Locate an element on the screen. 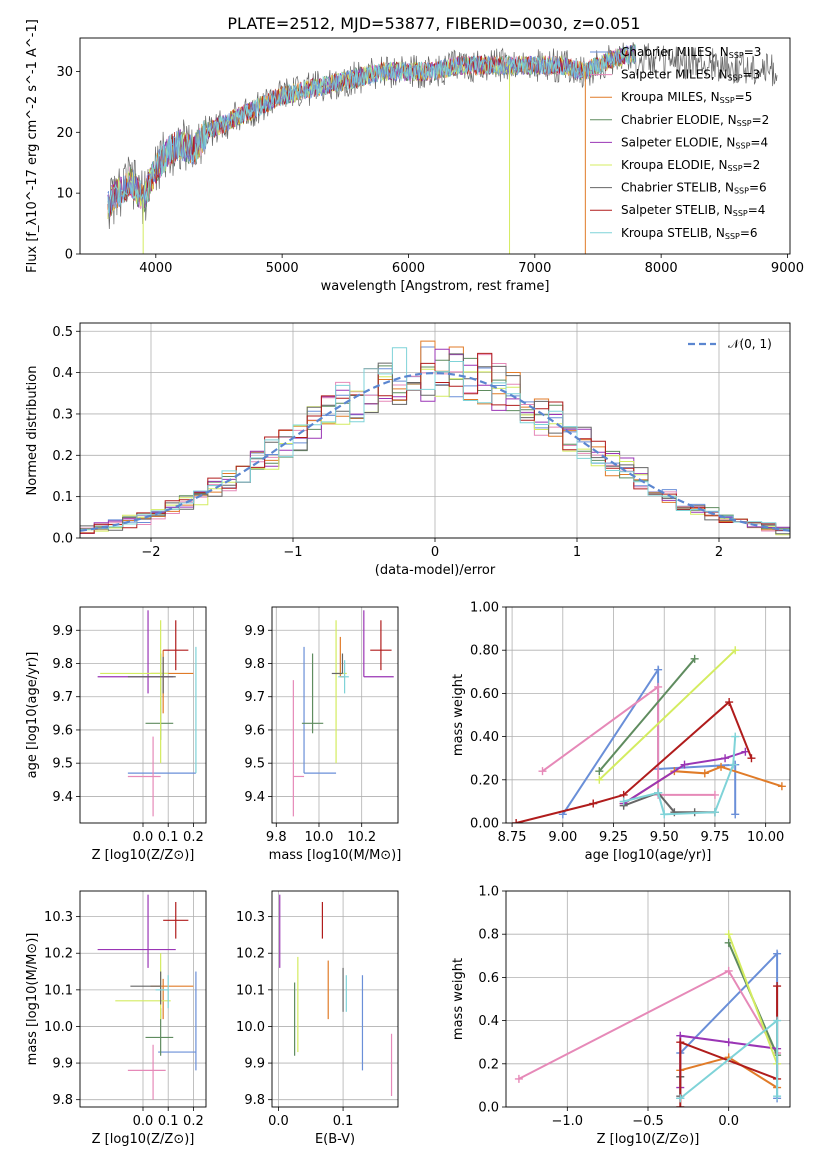 The width and height of the screenshot is (819, 1170). y-tick-label: 10 is located at coordinates (64, 194).